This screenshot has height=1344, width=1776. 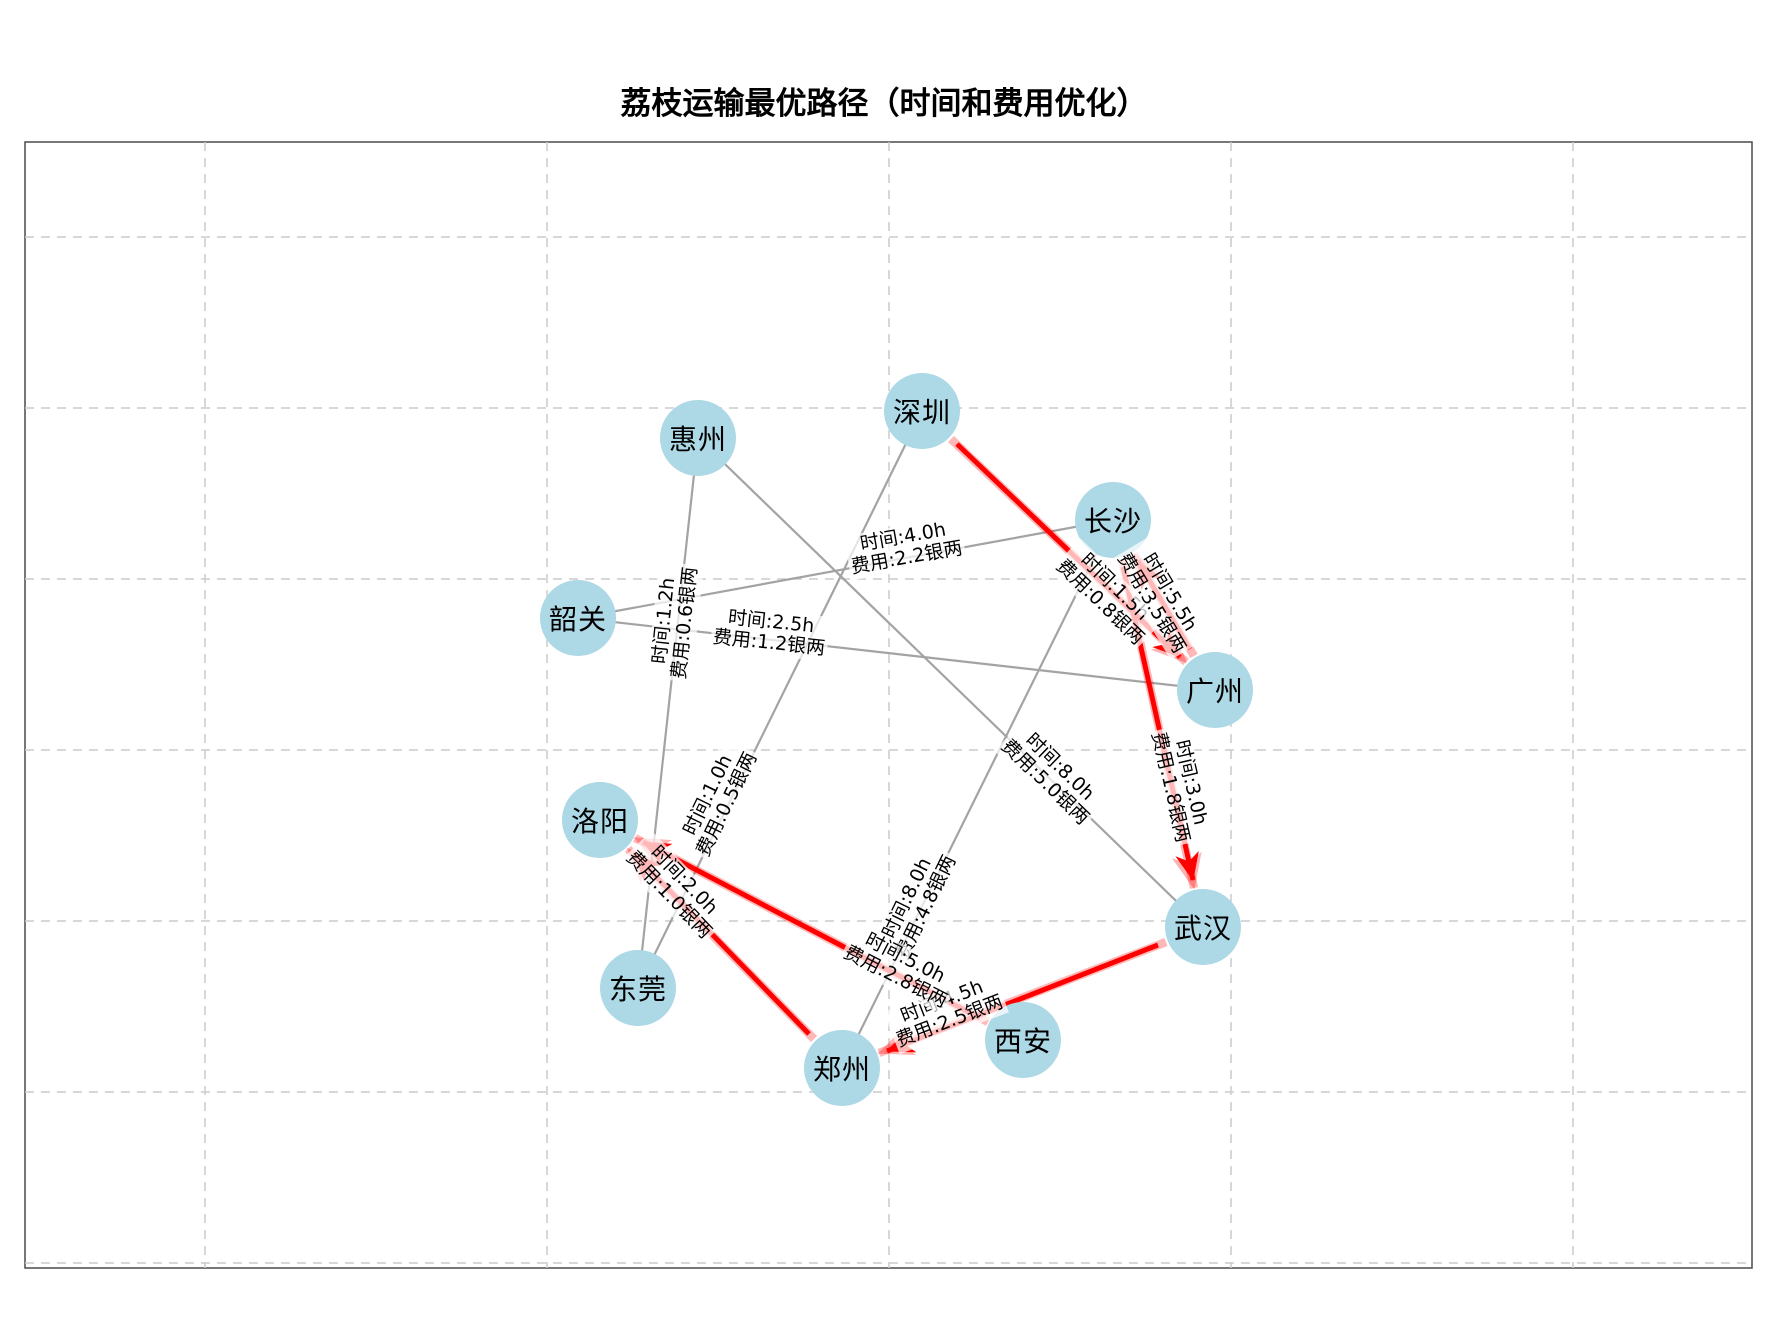 What do you see at coordinates (884, 104) in the screenshot?
I see `chart-title: 荔枝运输最优路径（时间和费用优化）` at bounding box center [884, 104].